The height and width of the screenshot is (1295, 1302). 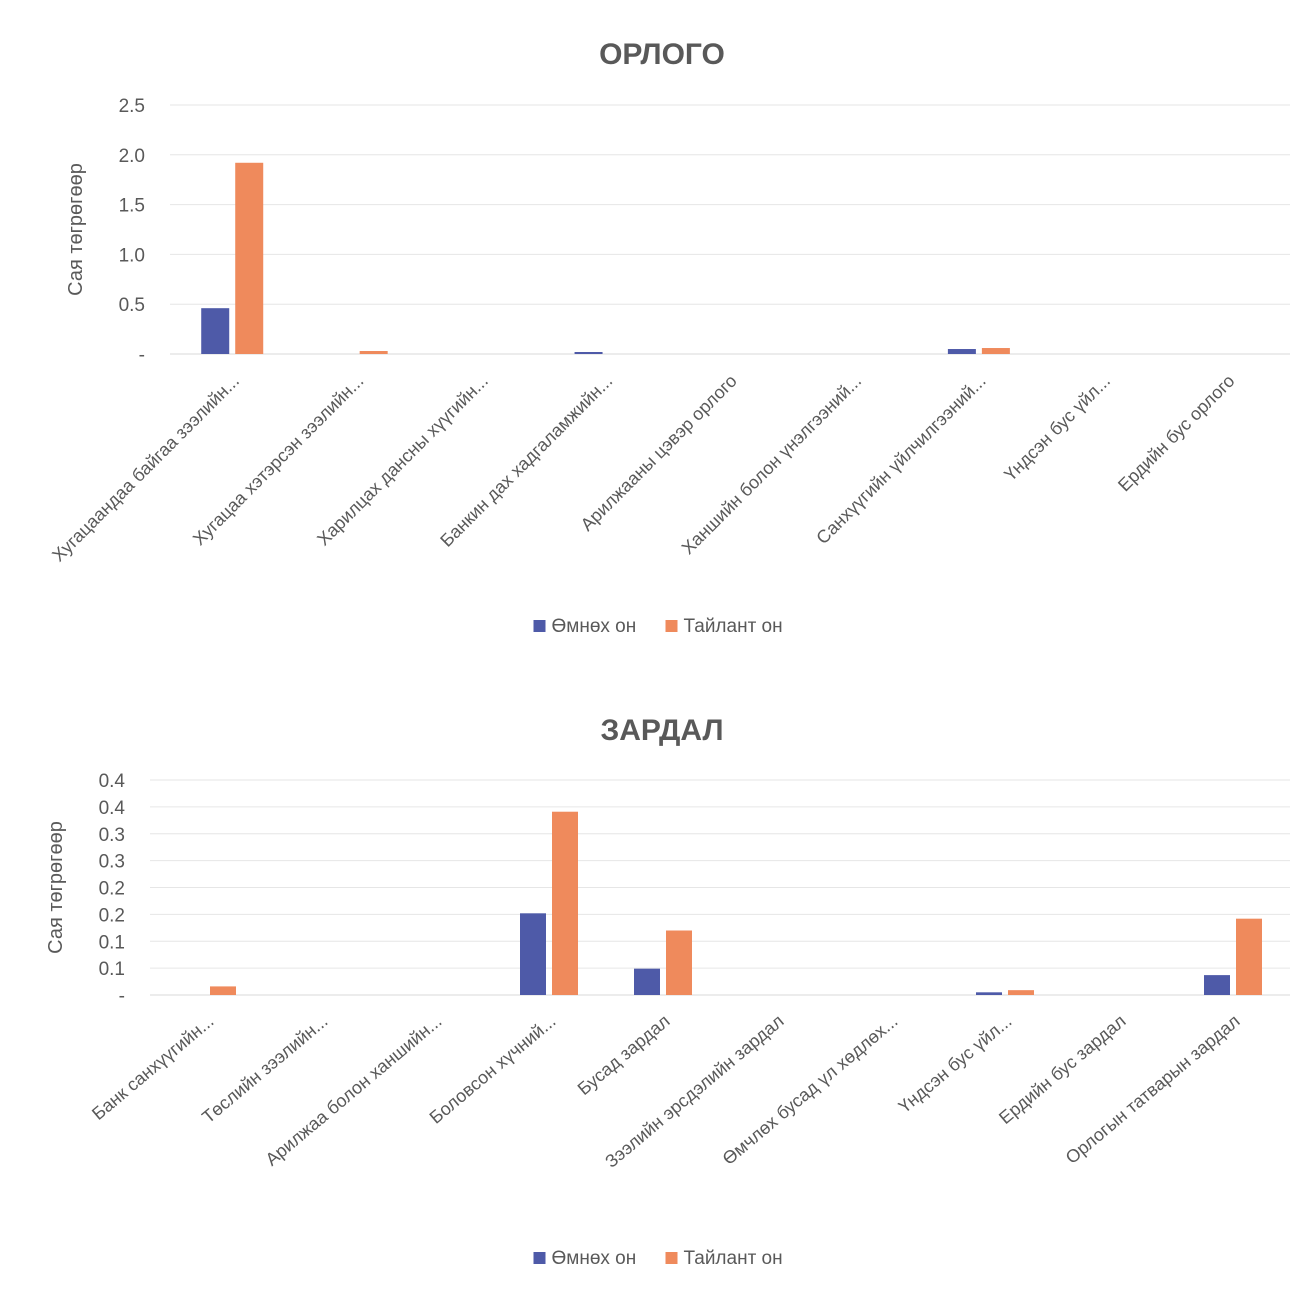 I want to click on income-y-tick-label: 0.5, so click(x=132, y=305).